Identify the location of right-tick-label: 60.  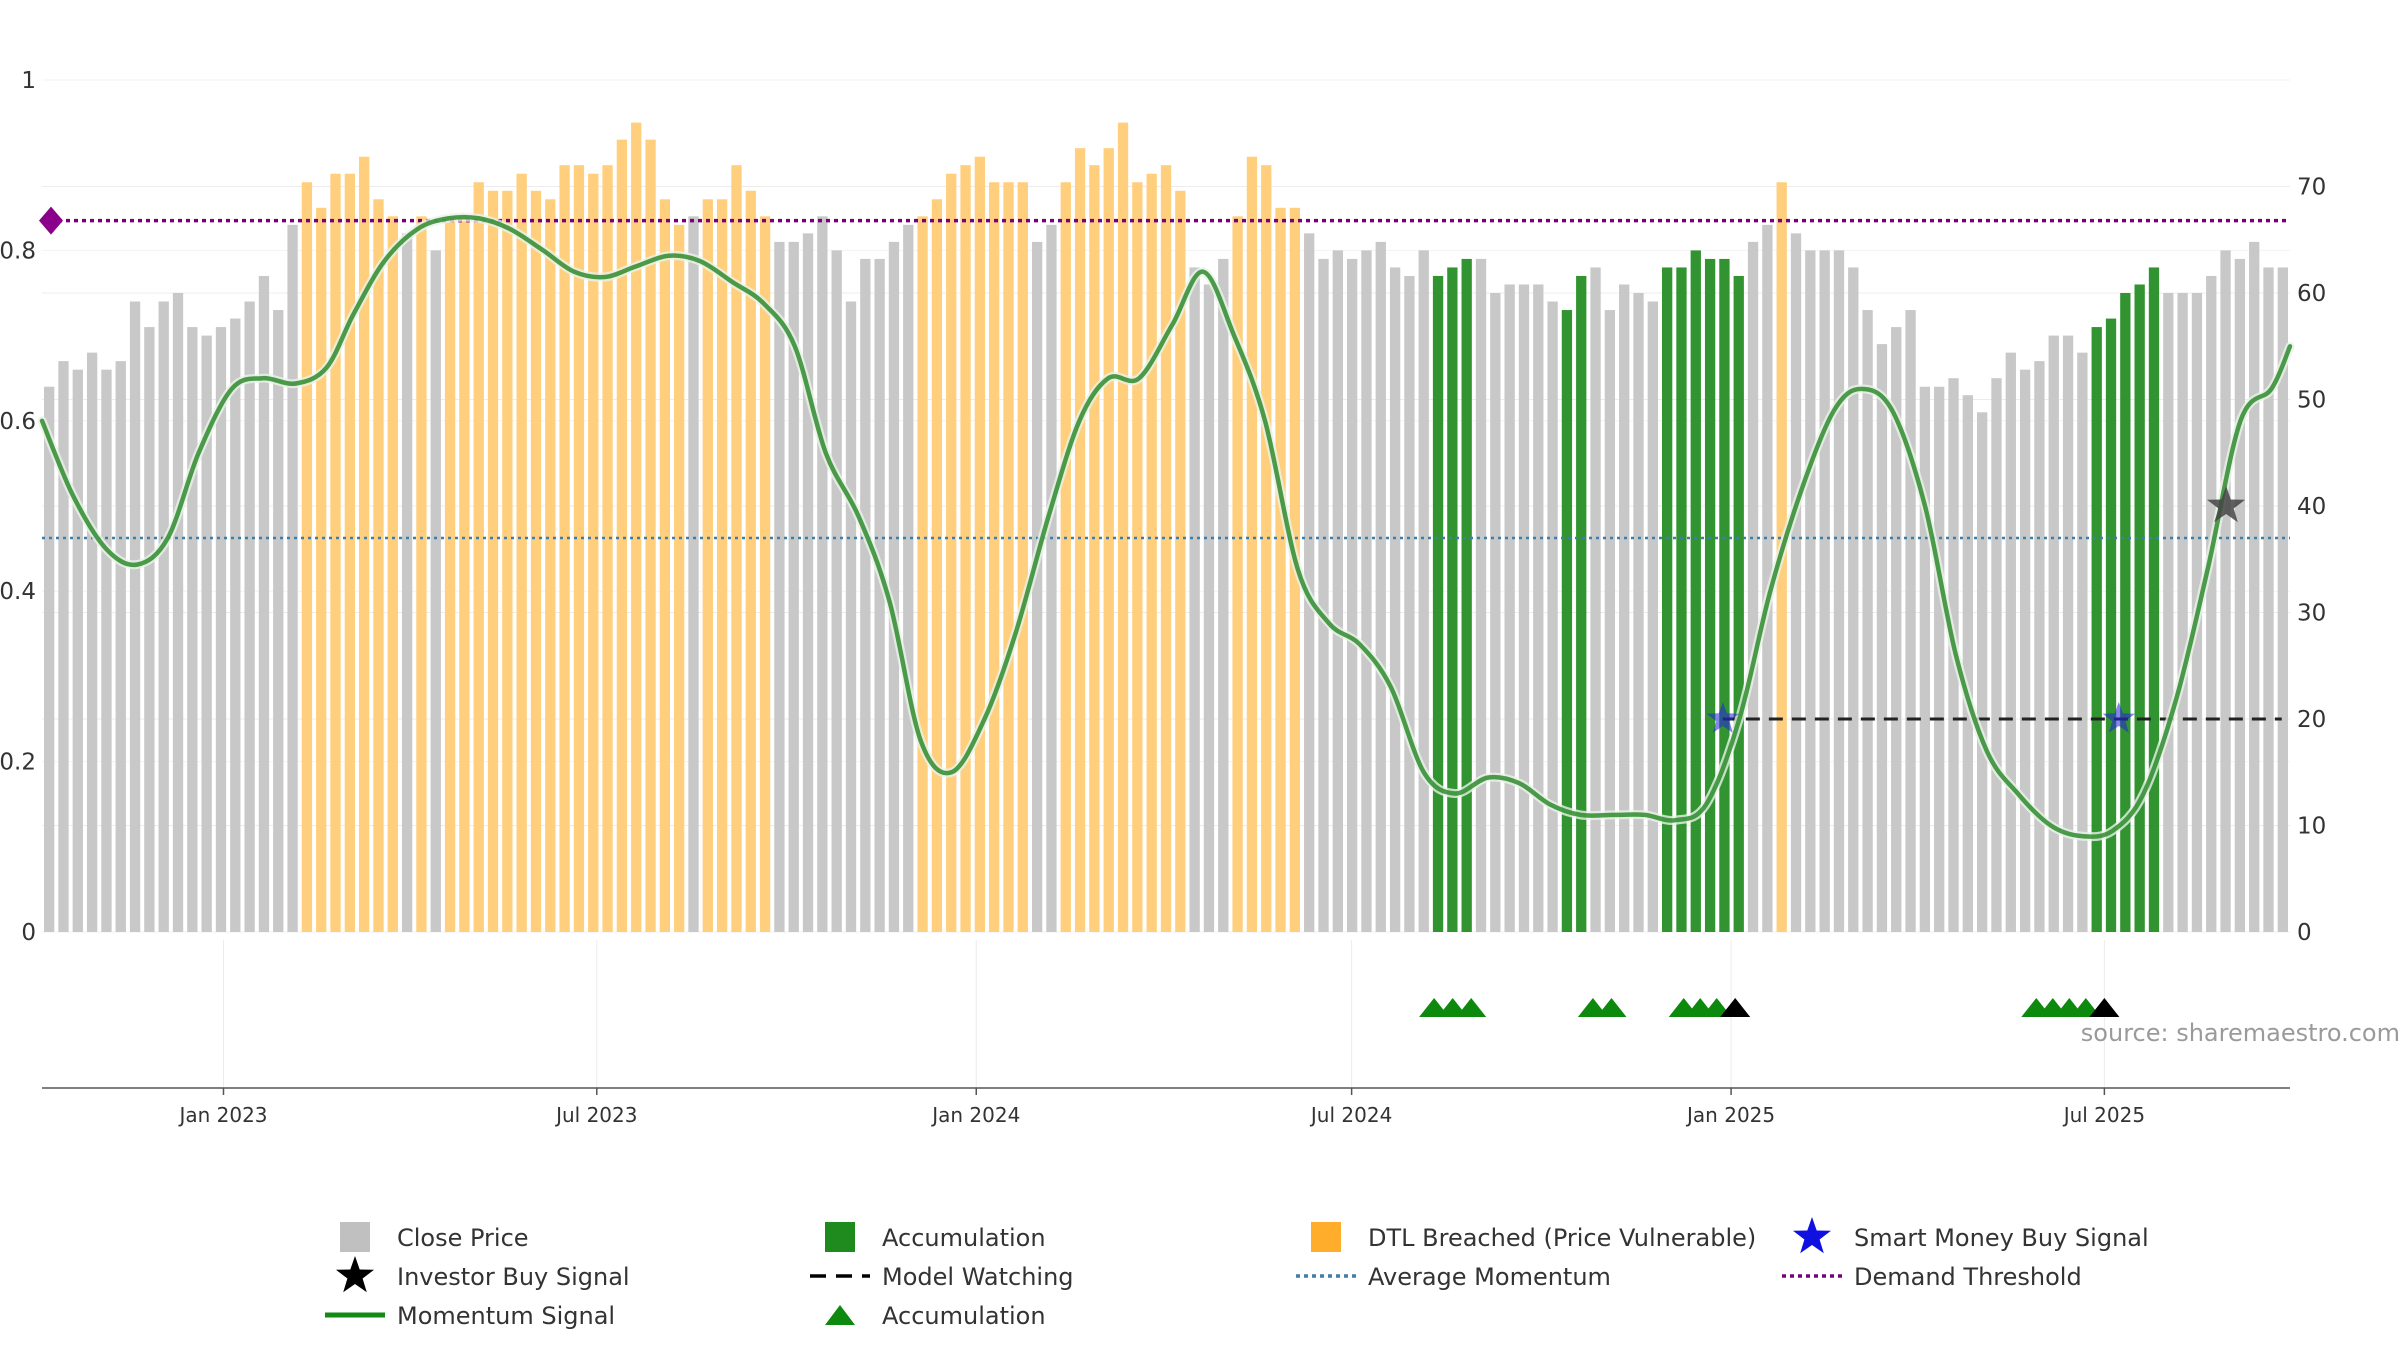
(2311, 294).